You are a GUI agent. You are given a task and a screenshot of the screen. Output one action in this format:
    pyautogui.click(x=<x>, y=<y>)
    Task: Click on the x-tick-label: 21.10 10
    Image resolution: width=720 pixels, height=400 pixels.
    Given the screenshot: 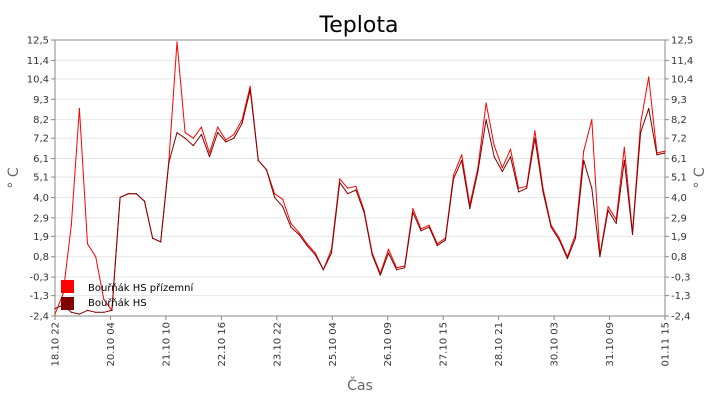 What is the action you would take?
    pyautogui.click(x=166, y=344)
    